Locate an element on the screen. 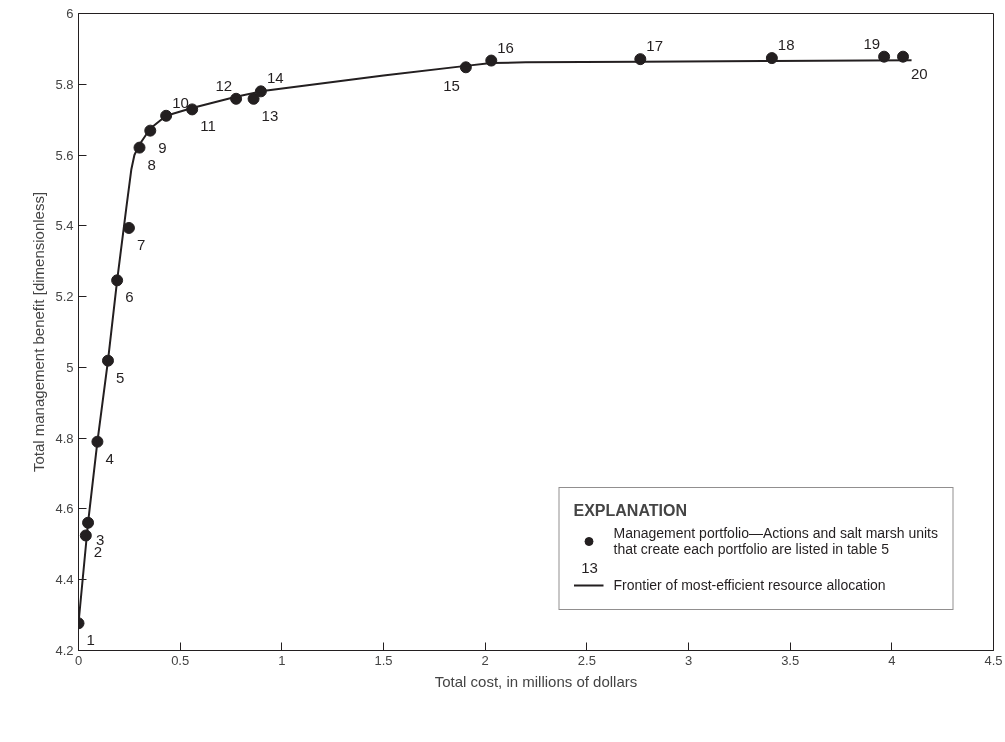 The height and width of the screenshot is (742, 1005). annotation: 6 is located at coordinates (129, 297).